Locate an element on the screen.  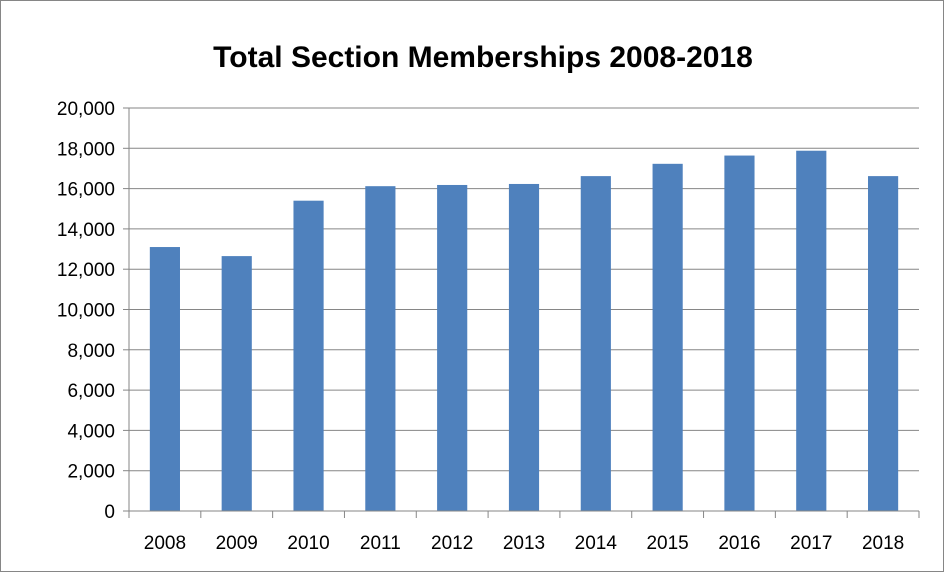
y-tick-label: 10,000 is located at coordinates (86, 311).